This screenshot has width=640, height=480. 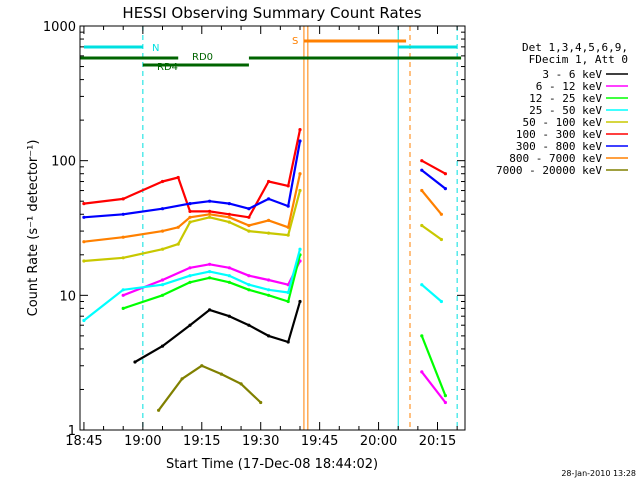 What do you see at coordinates (83, 441) in the screenshot?
I see `x-tick-label: 18:45` at bounding box center [83, 441].